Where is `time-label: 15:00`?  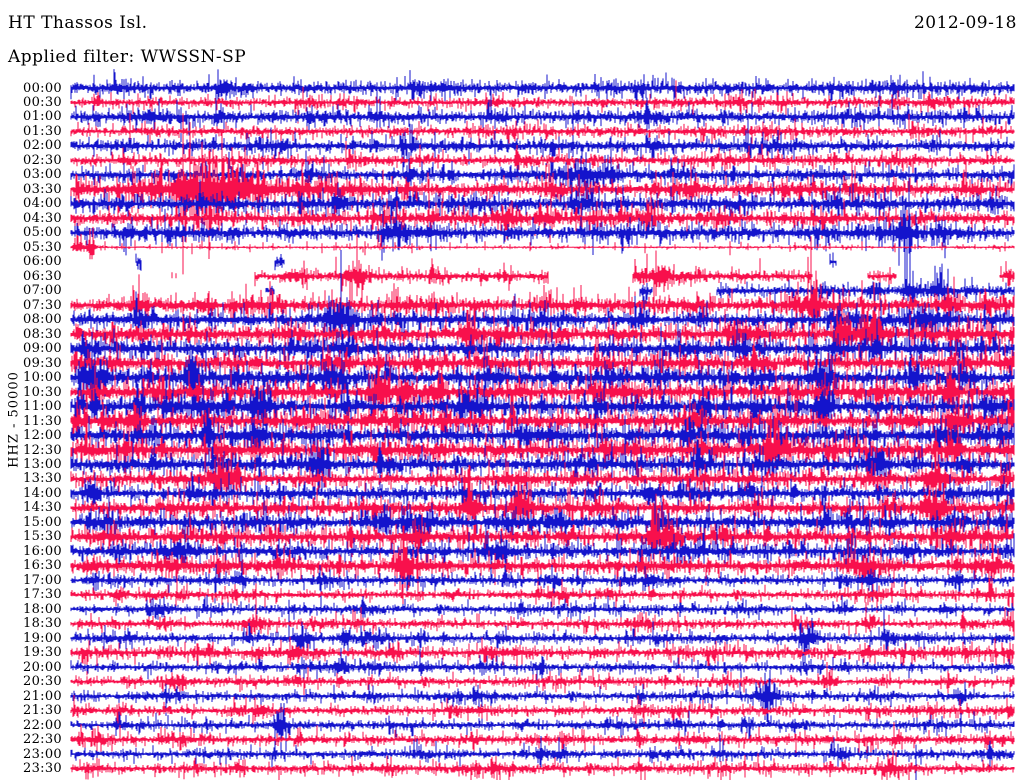
time-label: 15:00 is located at coordinates (42, 522).